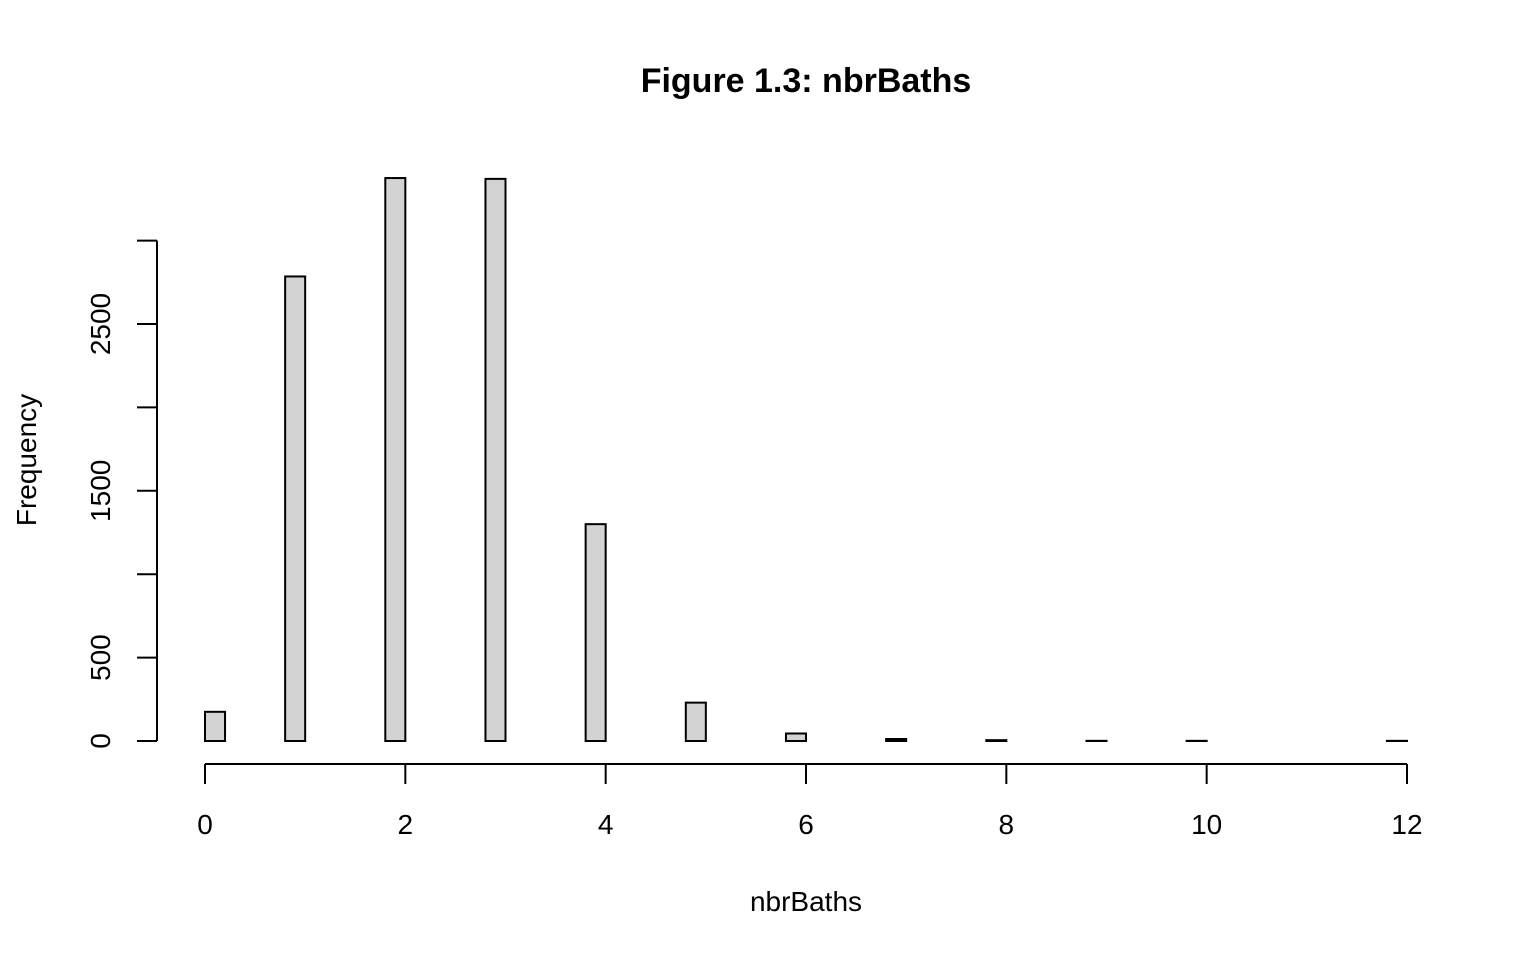  I want to click on y-axis: 0 500 1500 2500, so click(121, 495).